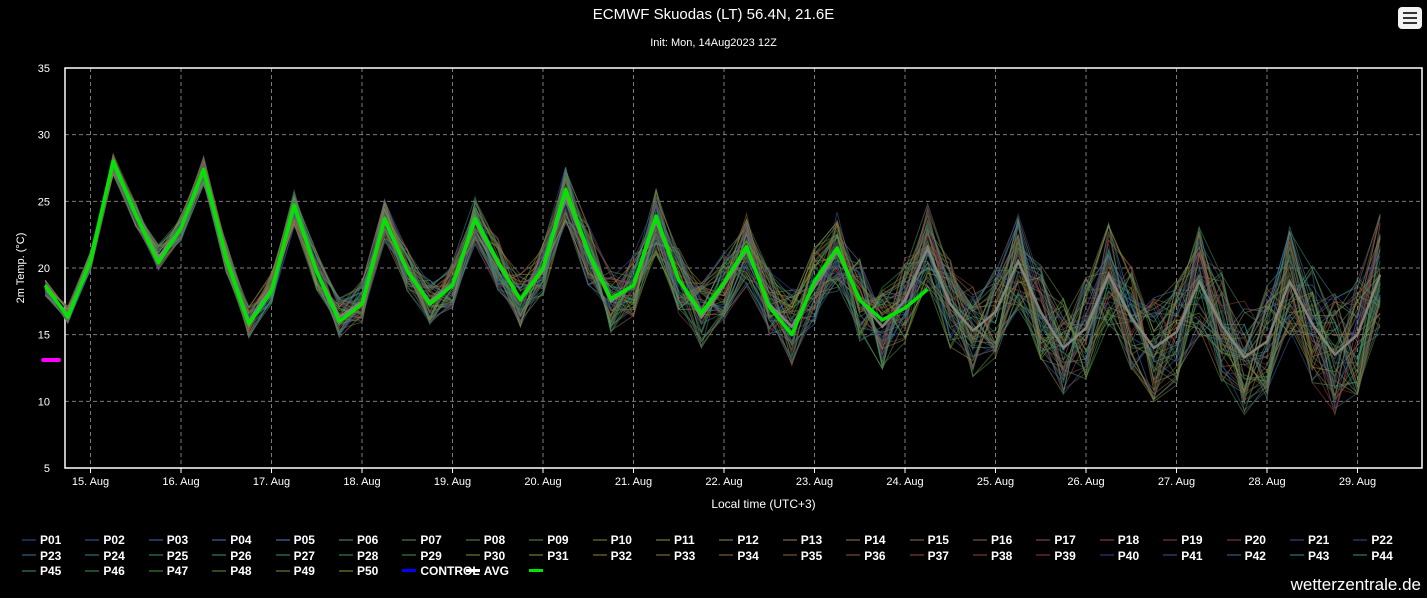  I want to click on legend-item-p05: P05, so click(295, 539).